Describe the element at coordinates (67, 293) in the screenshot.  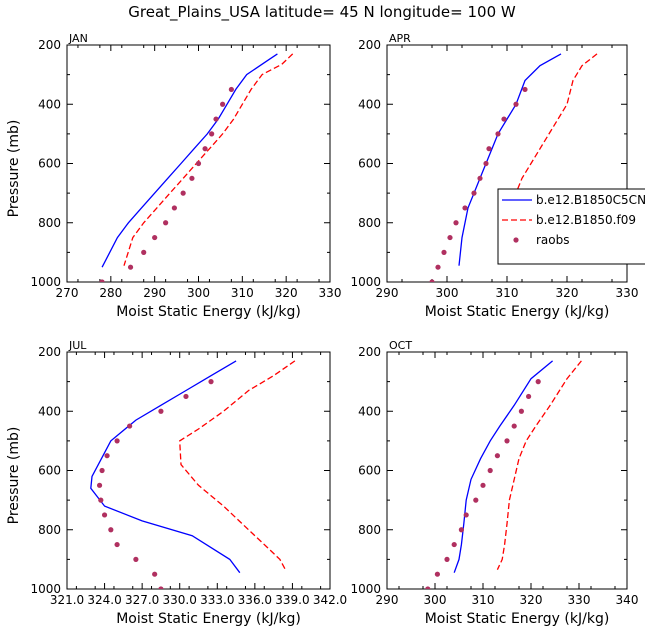
I see `x-tick-label: 270` at that location.